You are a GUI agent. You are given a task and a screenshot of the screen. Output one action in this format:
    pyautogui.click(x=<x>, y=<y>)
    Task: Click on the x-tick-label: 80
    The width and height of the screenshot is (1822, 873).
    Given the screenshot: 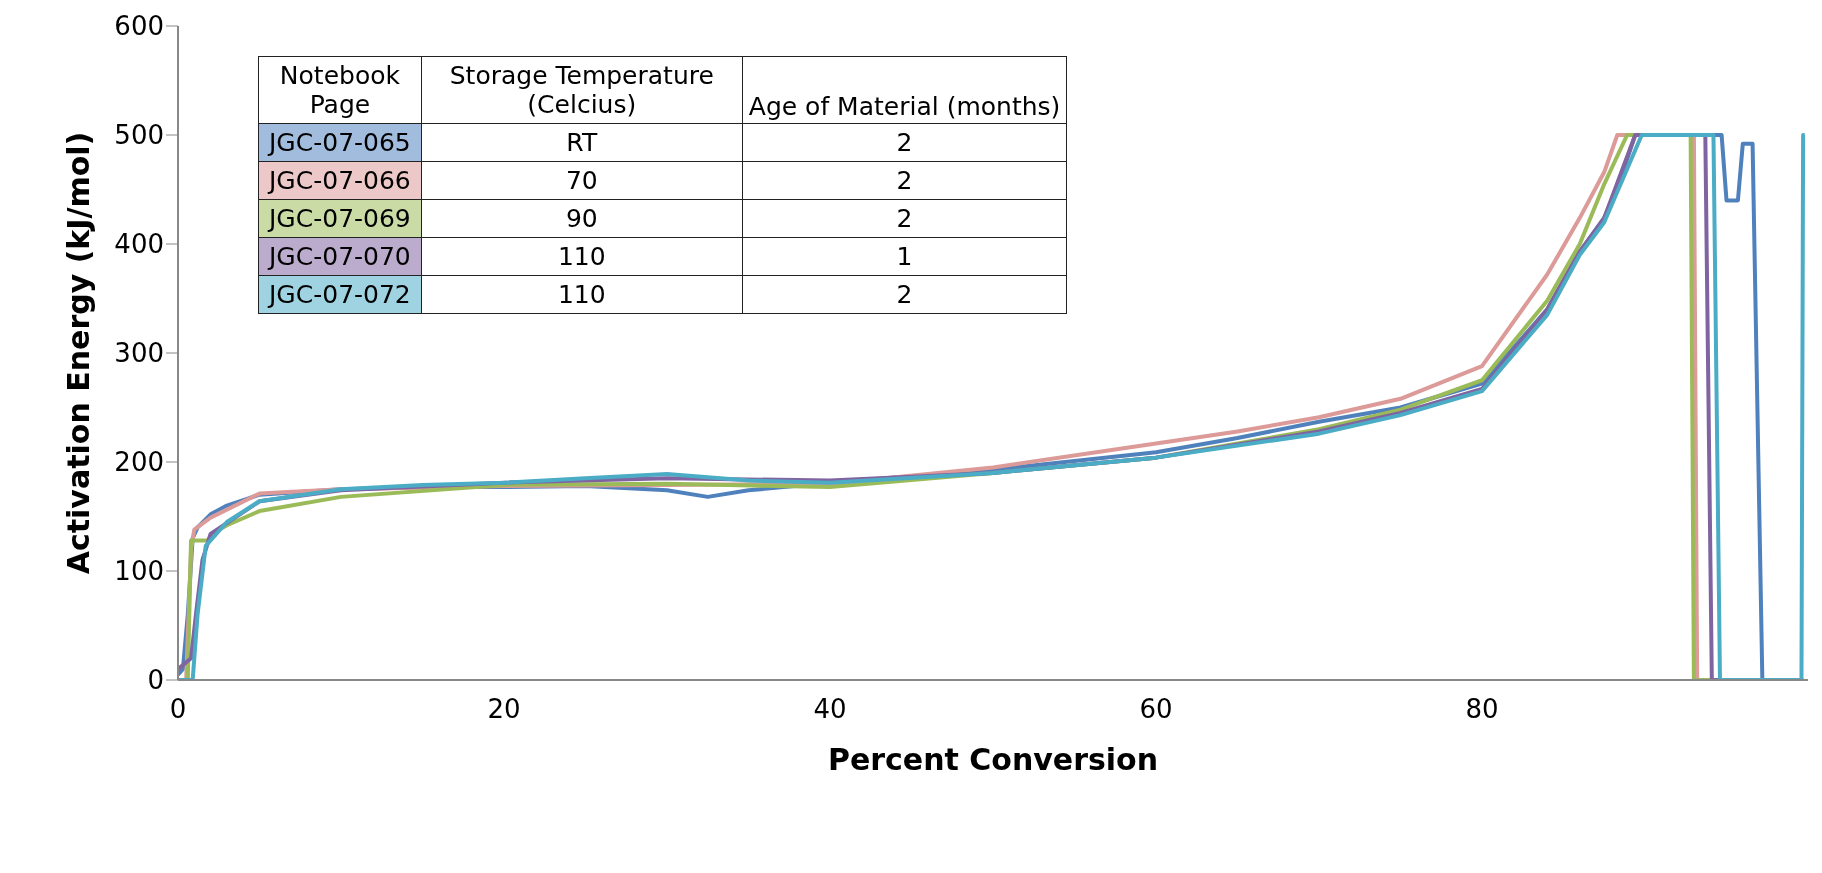 What is the action you would take?
    pyautogui.click(x=1482, y=709)
    